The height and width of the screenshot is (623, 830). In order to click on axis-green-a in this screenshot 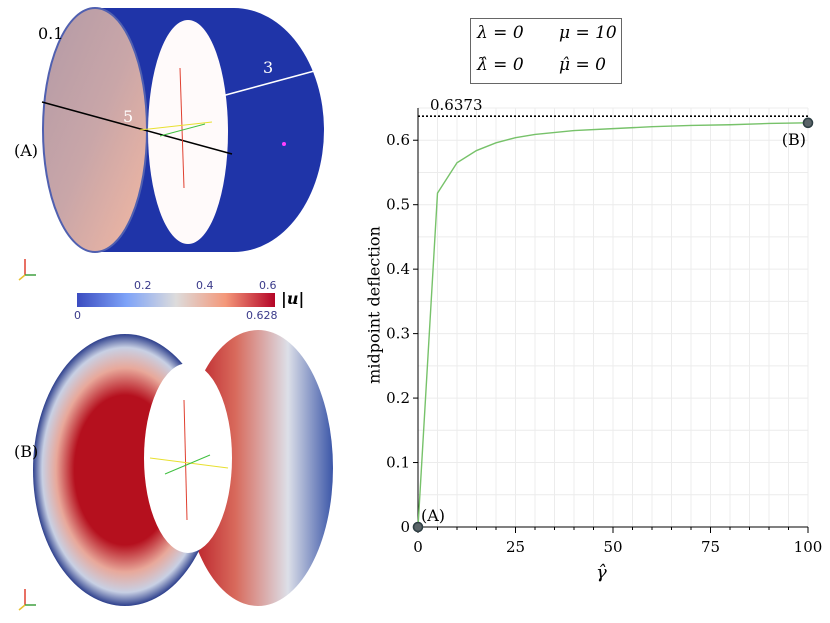, I will do `click(182, 130)`.